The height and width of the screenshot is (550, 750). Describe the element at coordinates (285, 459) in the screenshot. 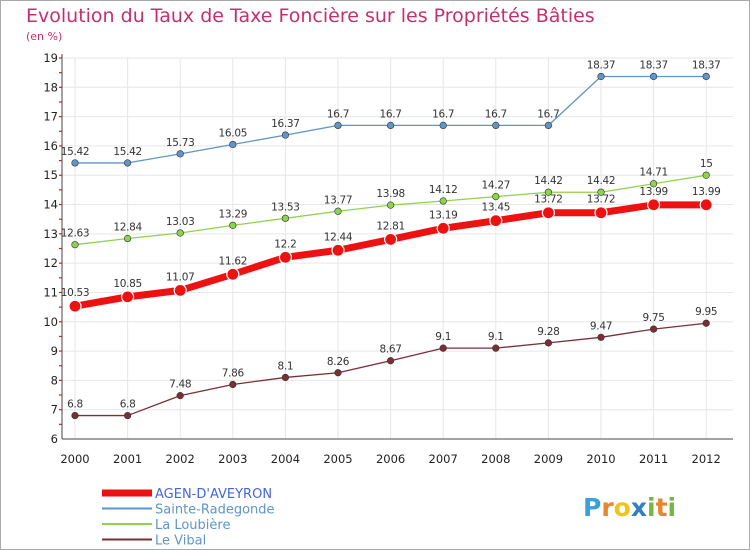

I see `x-tick-label: 2004` at that location.